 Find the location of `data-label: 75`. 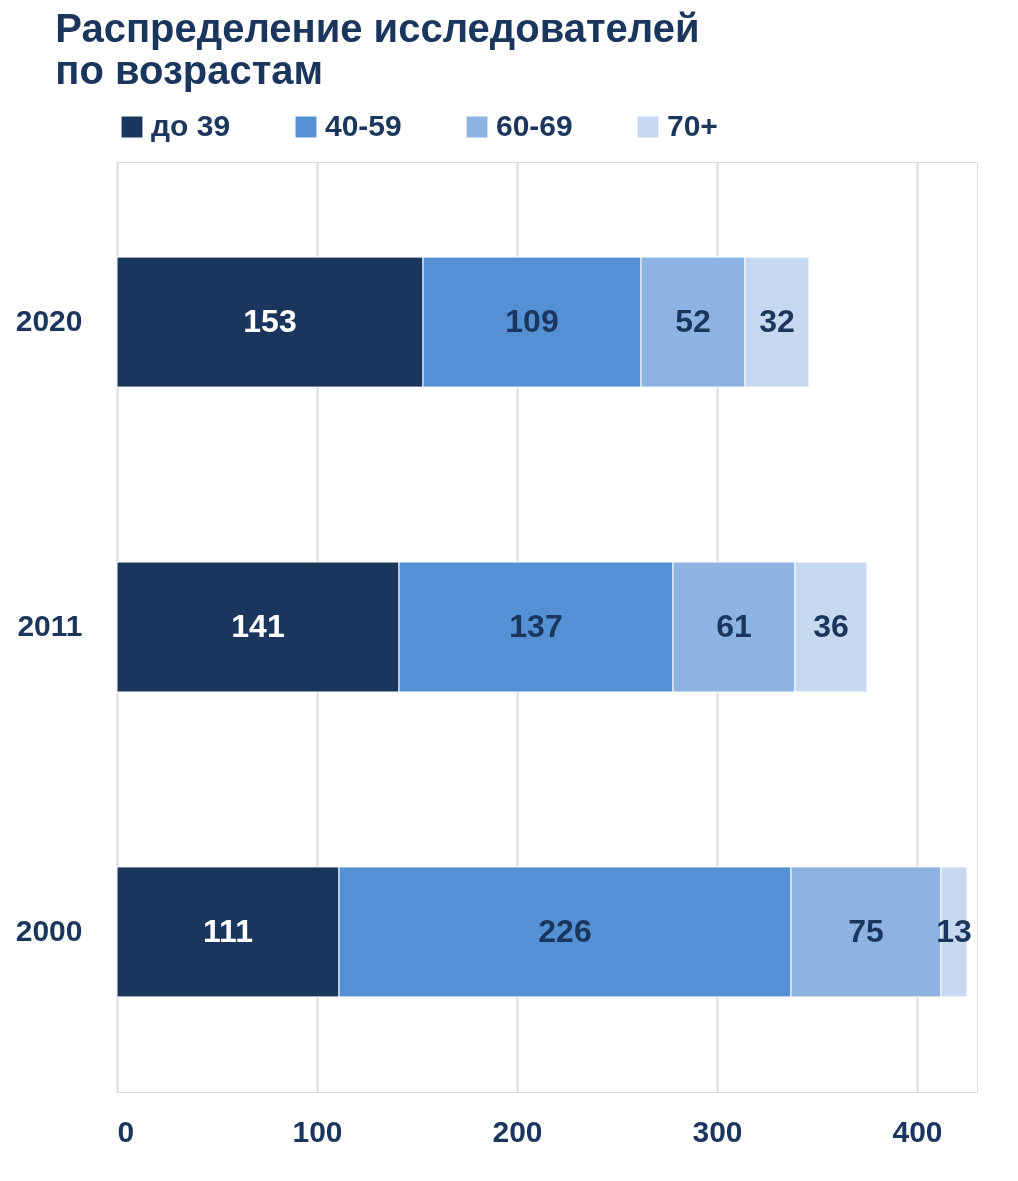

data-label: 75 is located at coordinates (866, 930).